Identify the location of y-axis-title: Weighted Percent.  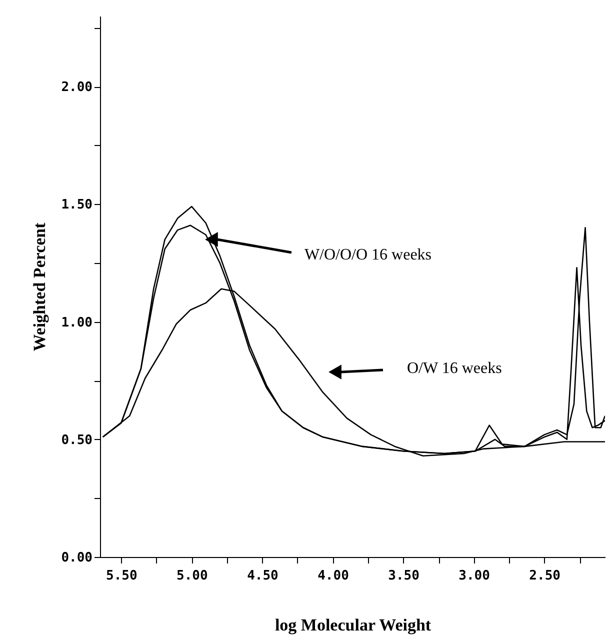
(40, 287).